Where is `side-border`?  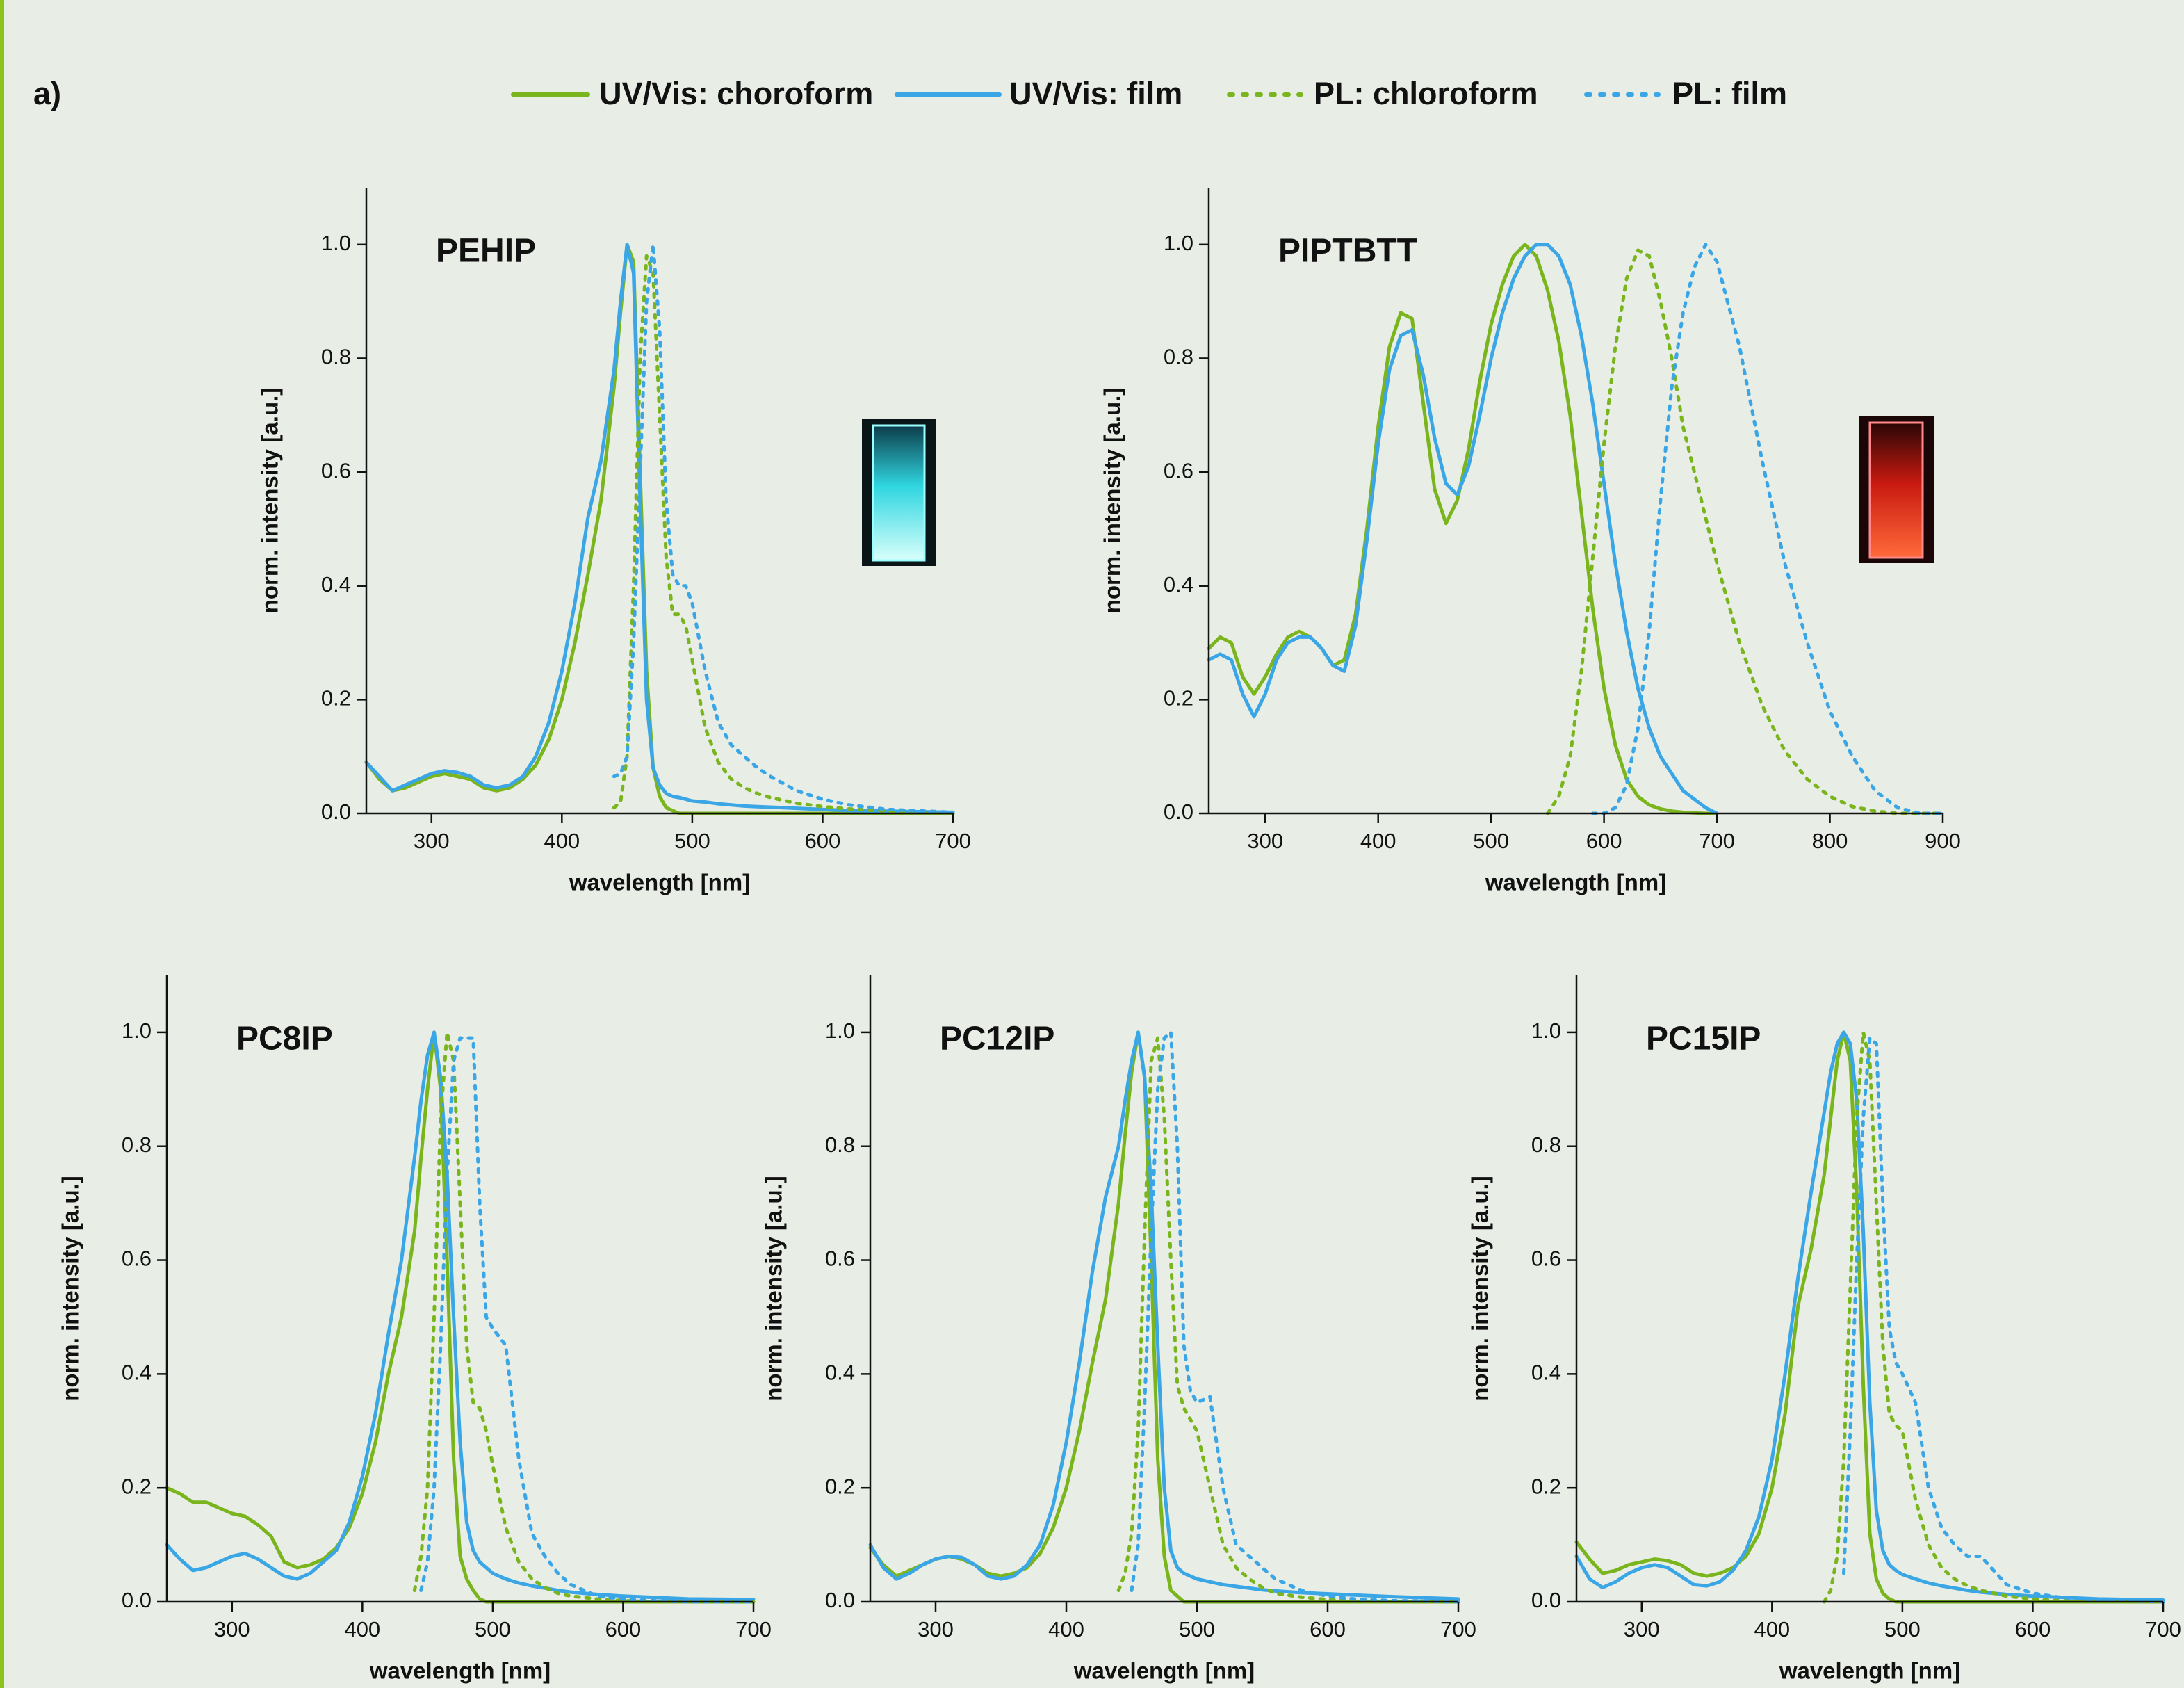
side-border is located at coordinates (2, 844).